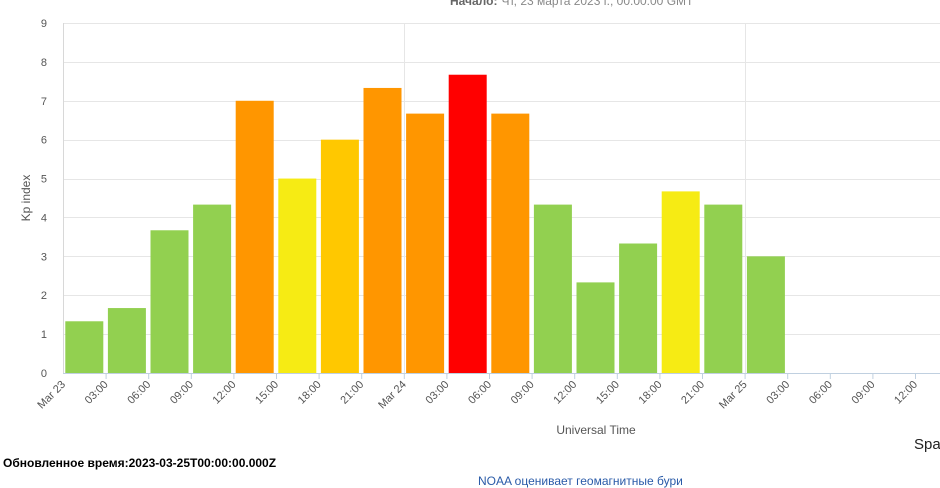 This screenshot has height=488, width=940. Describe the element at coordinates (26, 198) in the screenshot. I see `y-axis-title: Kp index` at that location.